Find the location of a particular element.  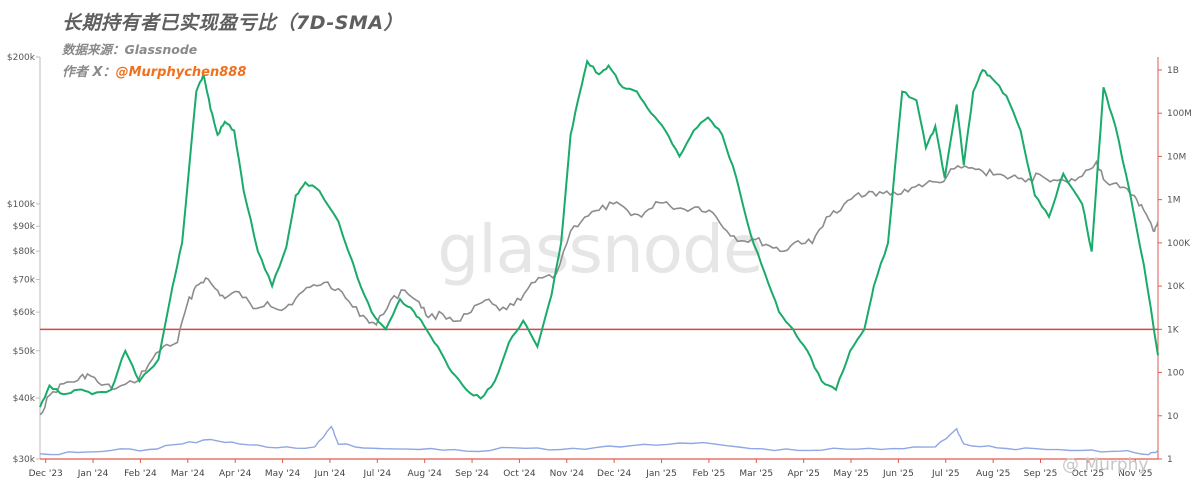

x-tick-label: Oct '25 is located at coordinates (1088, 474).